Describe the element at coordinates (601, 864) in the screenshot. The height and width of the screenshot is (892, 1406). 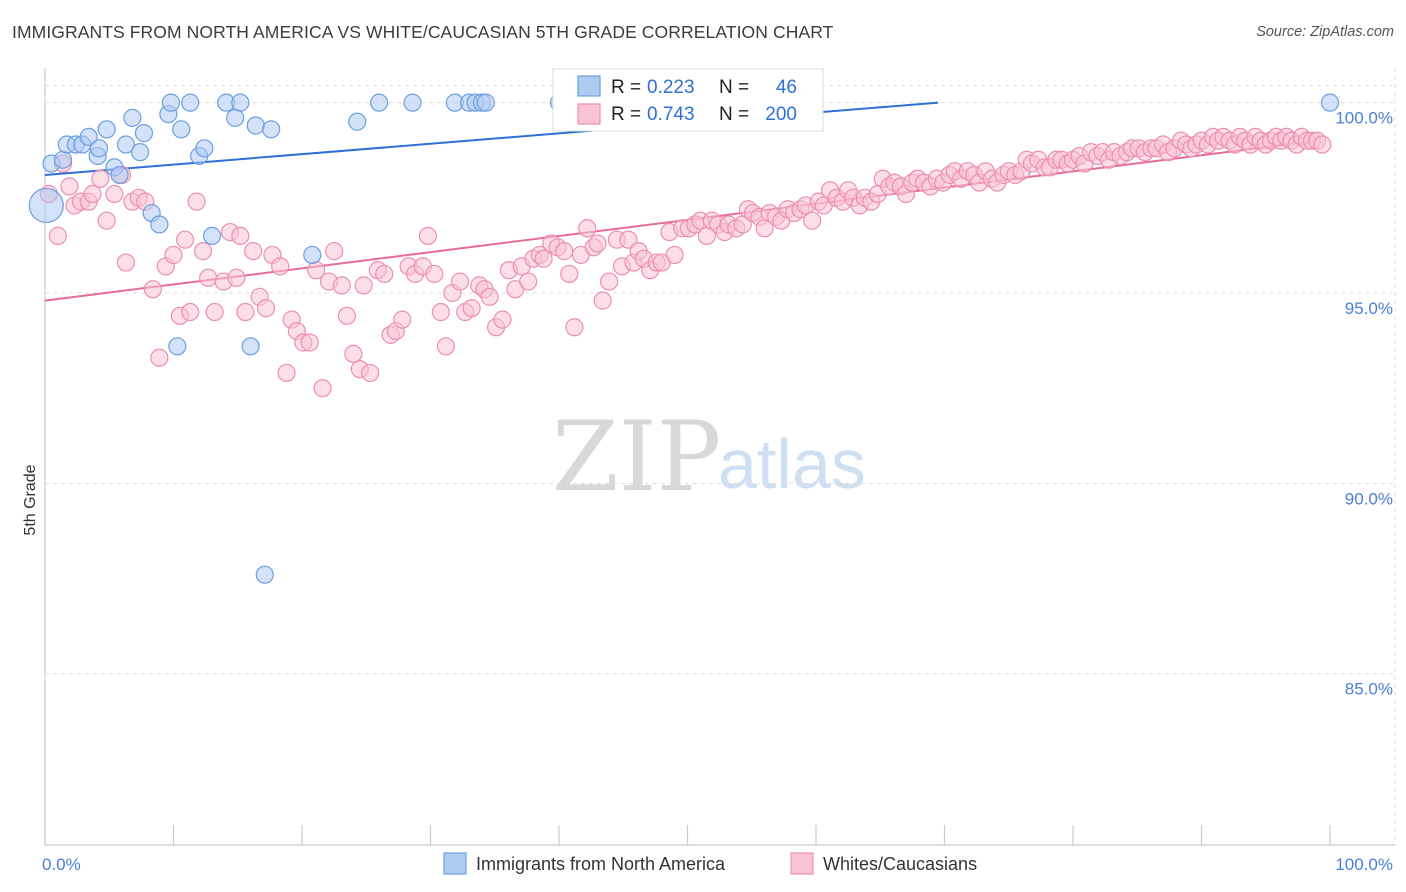
I see `bottom-legend-label-blue: Immigrants from North America` at that location.